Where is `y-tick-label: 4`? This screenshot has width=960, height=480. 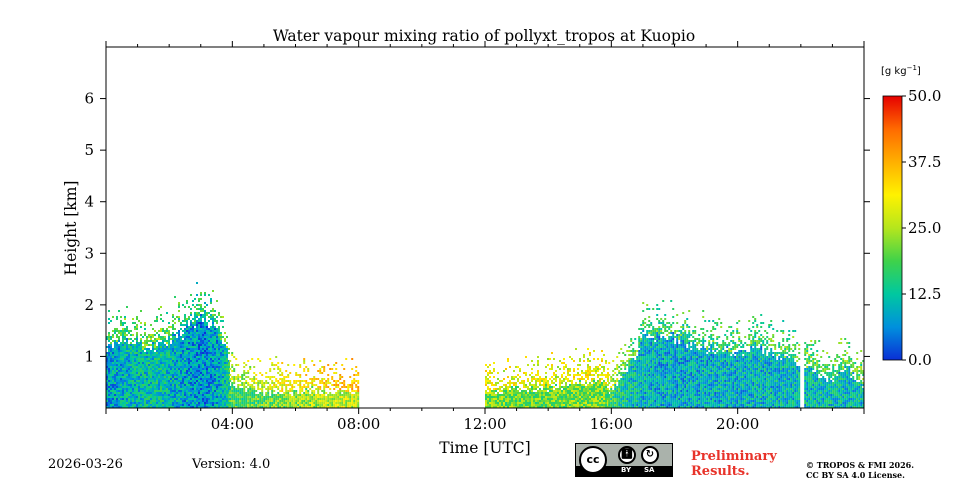
y-tick-label: 4 is located at coordinates (89, 202).